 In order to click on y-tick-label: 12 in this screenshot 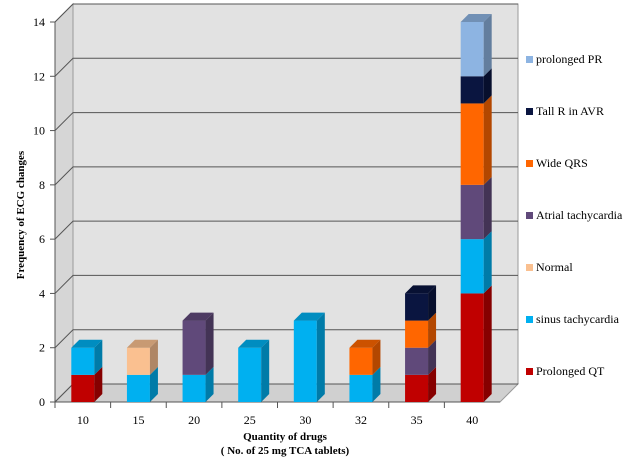, I will do `click(39, 76)`.